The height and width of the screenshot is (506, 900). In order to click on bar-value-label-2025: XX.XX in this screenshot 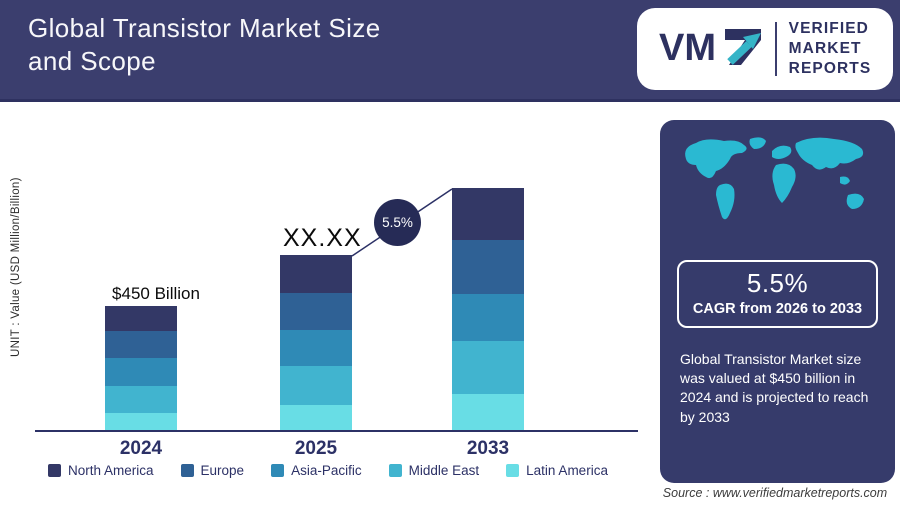, I will do `click(322, 238)`.